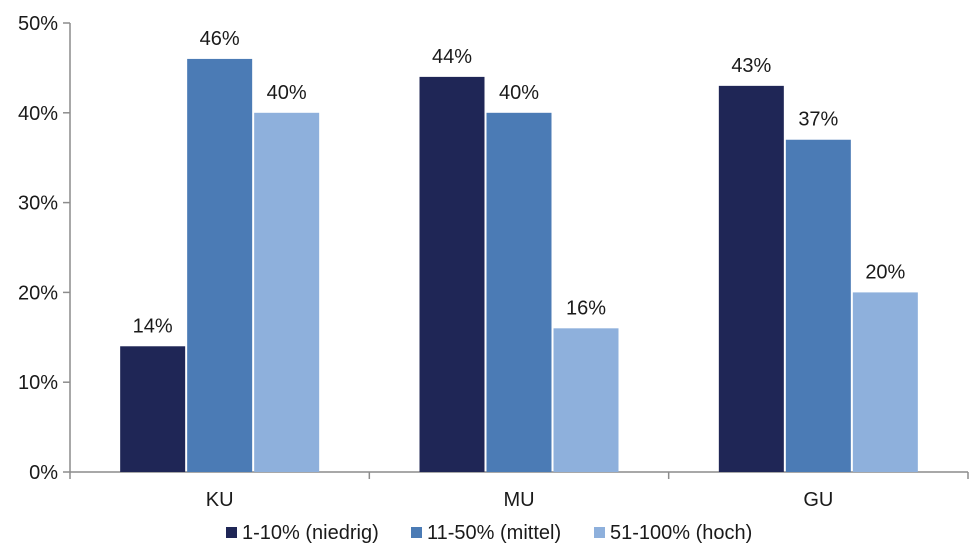 Image resolution: width=970 pixels, height=549 pixels. I want to click on data-label: 20%, so click(885, 272).